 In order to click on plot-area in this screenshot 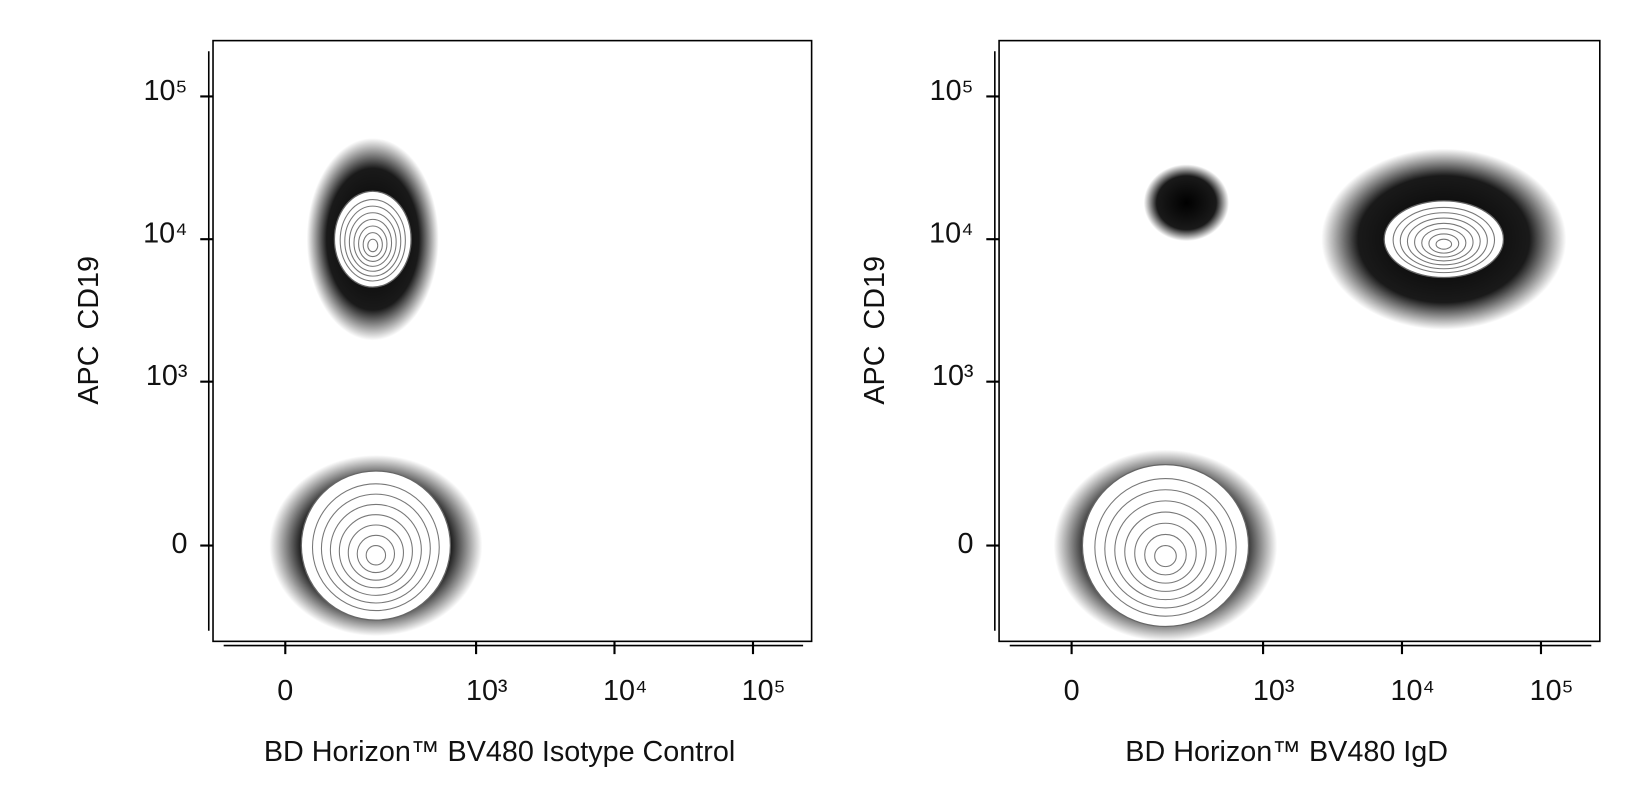, I will do `click(376, 387)`.